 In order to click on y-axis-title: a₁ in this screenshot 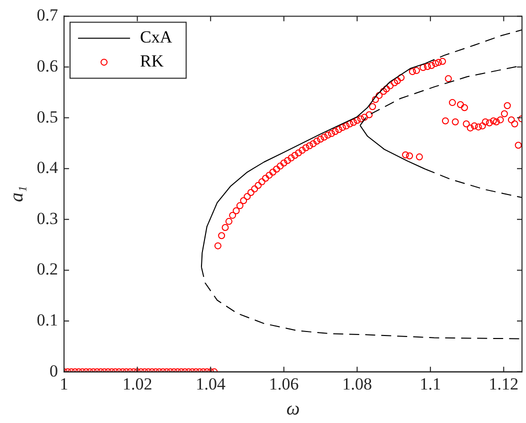, I will do `click(17, 194)`.